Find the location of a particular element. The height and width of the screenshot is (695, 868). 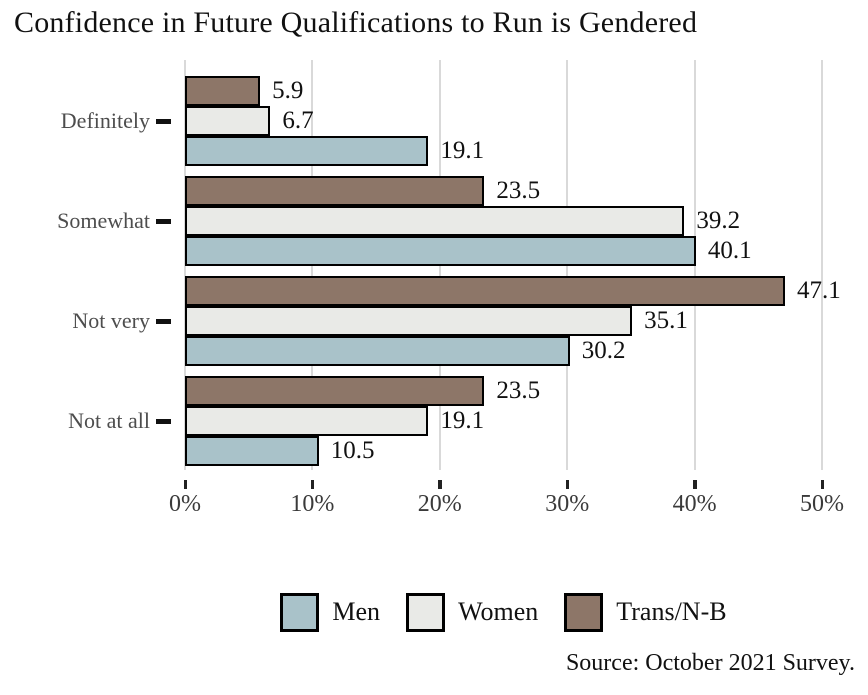

y-axis-label: Definitely is located at coordinates (105, 120).